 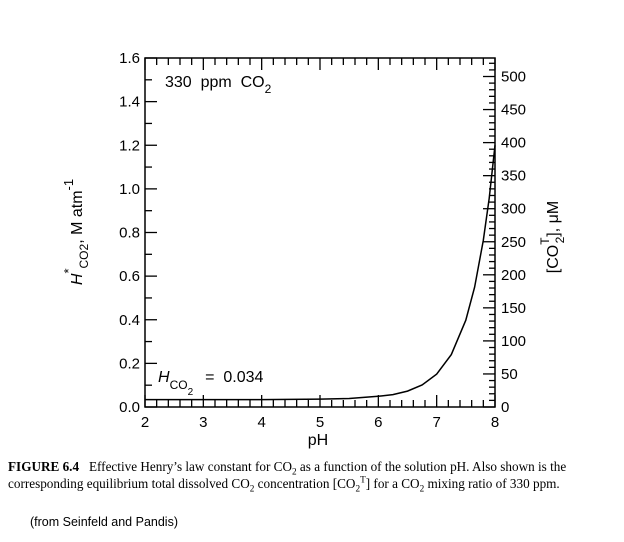 I want to click on y-right-tick-label: 250, so click(x=513, y=242).